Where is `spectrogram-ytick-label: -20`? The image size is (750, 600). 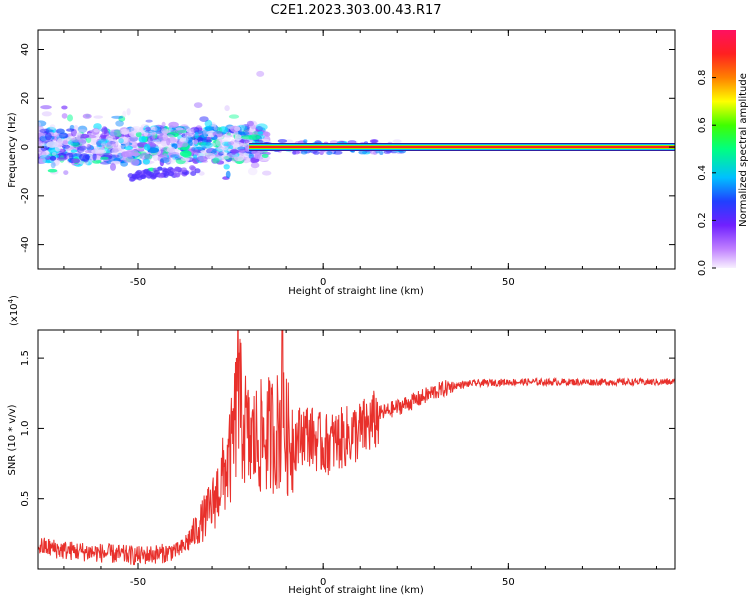
spectrogram-ytick-label: -20 is located at coordinates (25, 196).